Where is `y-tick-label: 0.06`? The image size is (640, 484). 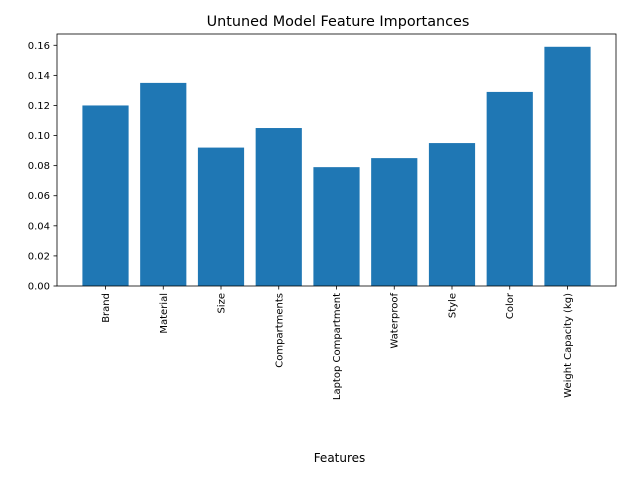
y-tick-label: 0.06 is located at coordinates (39, 196).